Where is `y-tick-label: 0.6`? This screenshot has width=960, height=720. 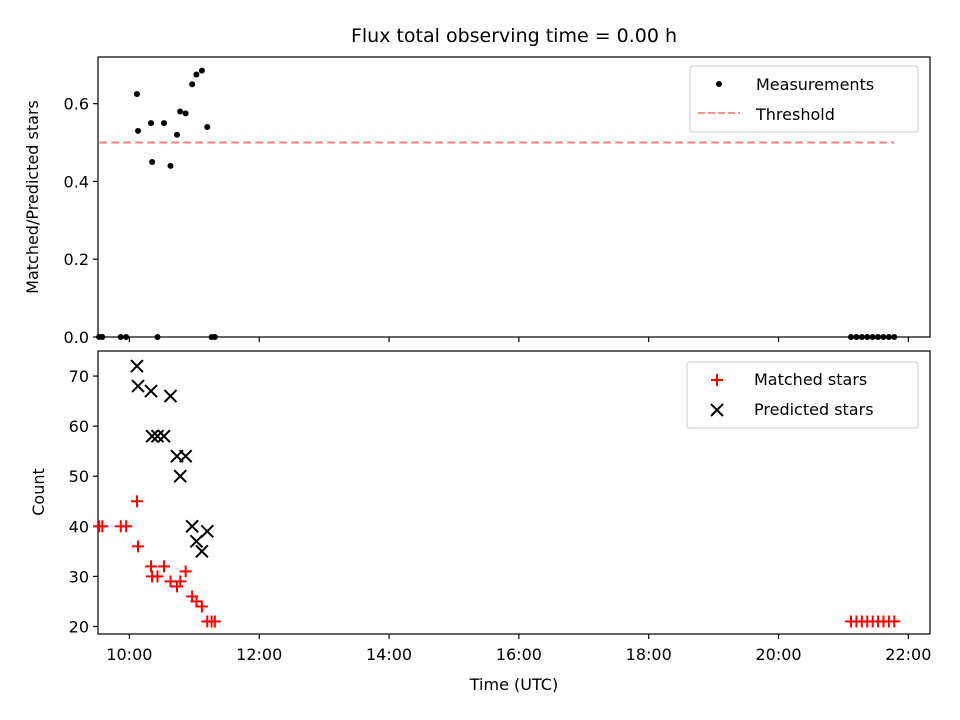
y-tick-label: 0.6 is located at coordinates (76, 104).